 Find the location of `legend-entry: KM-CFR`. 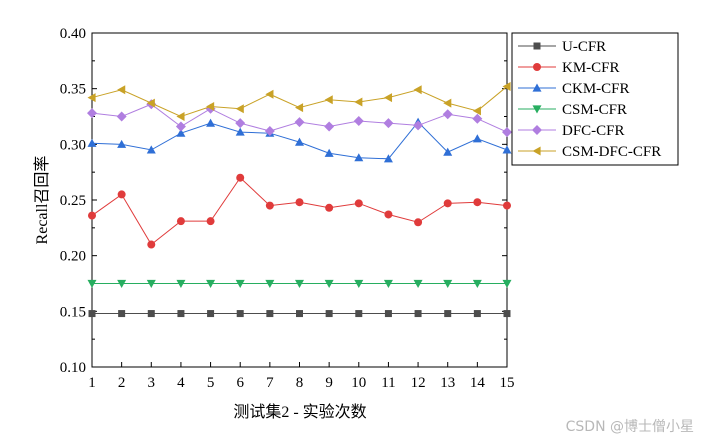

legend-entry: KM-CFR is located at coordinates (569, 68).